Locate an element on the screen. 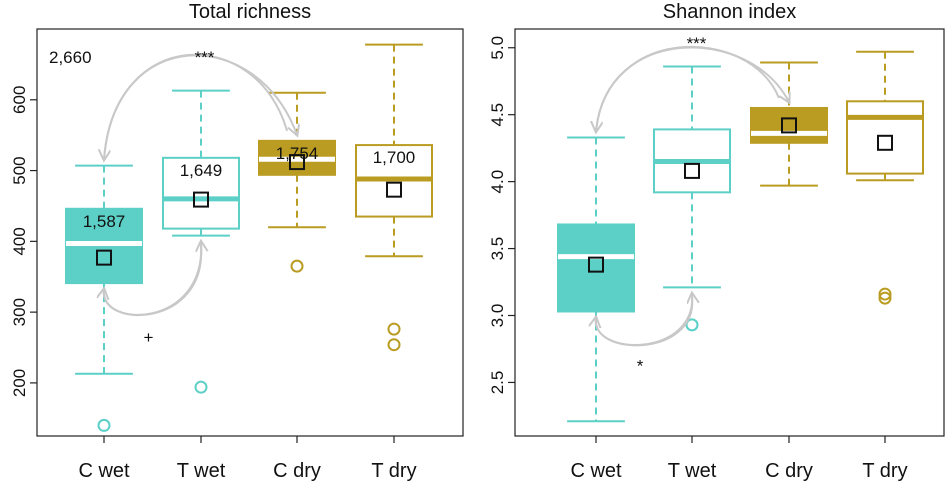  y-tick-label: 600 is located at coordinates (19, 100).